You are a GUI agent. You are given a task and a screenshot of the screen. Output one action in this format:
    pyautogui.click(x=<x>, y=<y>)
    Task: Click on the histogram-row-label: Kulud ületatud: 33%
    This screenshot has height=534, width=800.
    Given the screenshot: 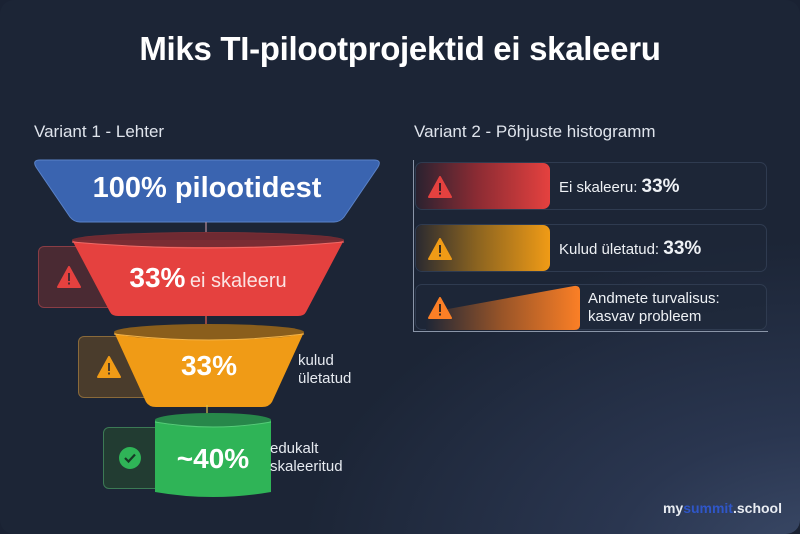 What is the action you would take?
    pyautogui.click(x=630, y=248)
    